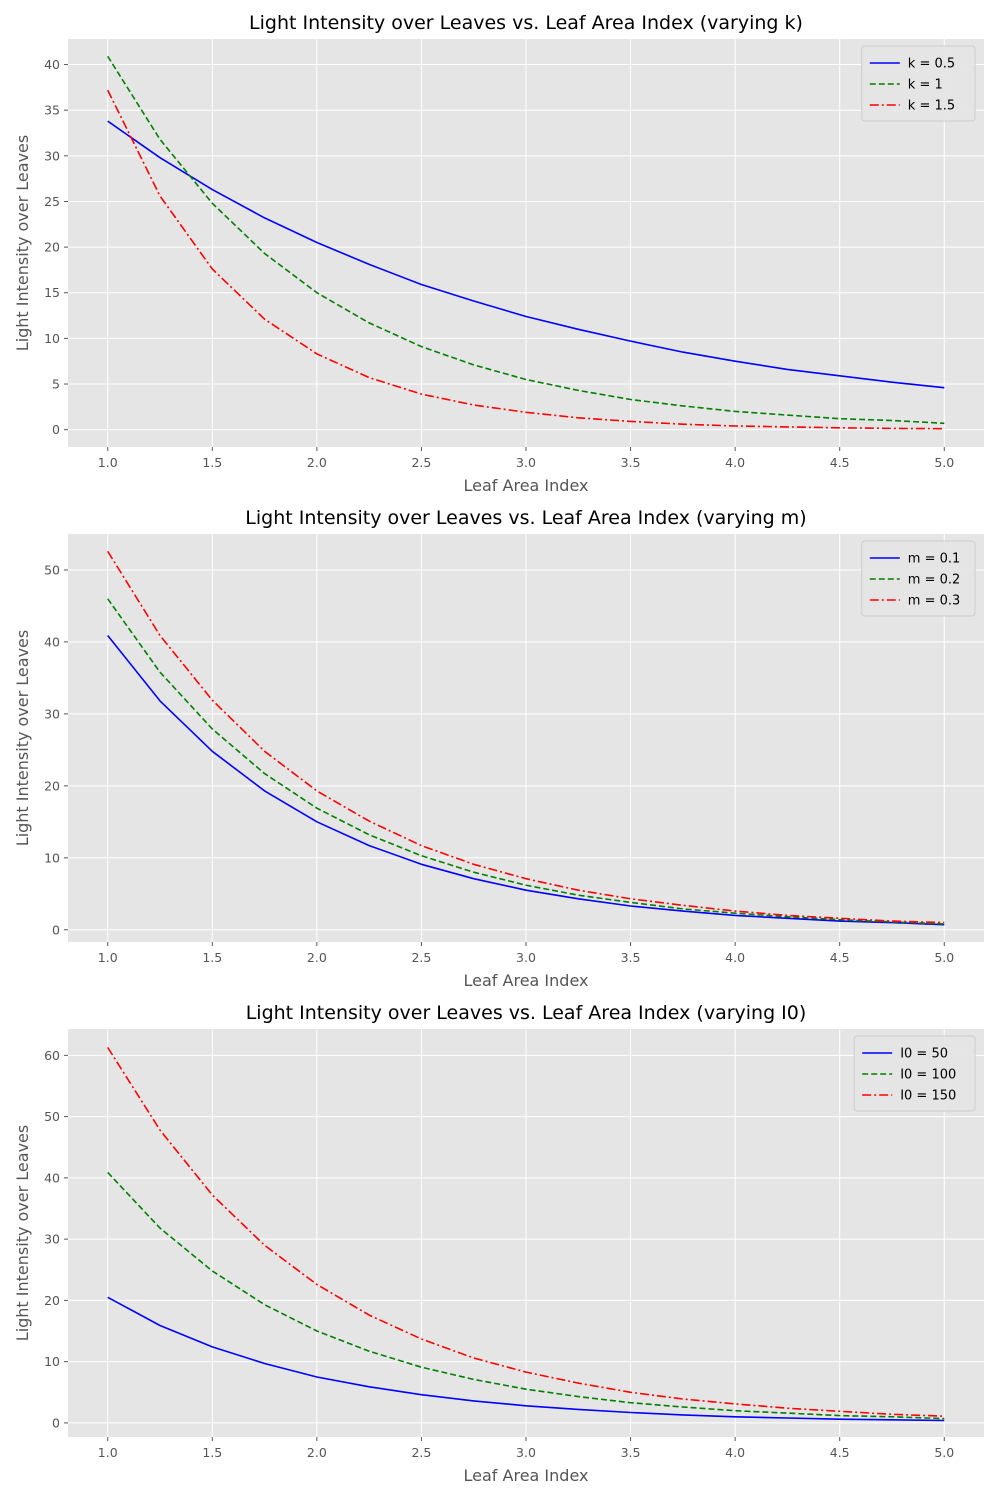 This screenshot has height=1500, width=1000. Describe the element at coordinates (925, 85) in the screenshot. I see `legend-label: k = 1` at that location.